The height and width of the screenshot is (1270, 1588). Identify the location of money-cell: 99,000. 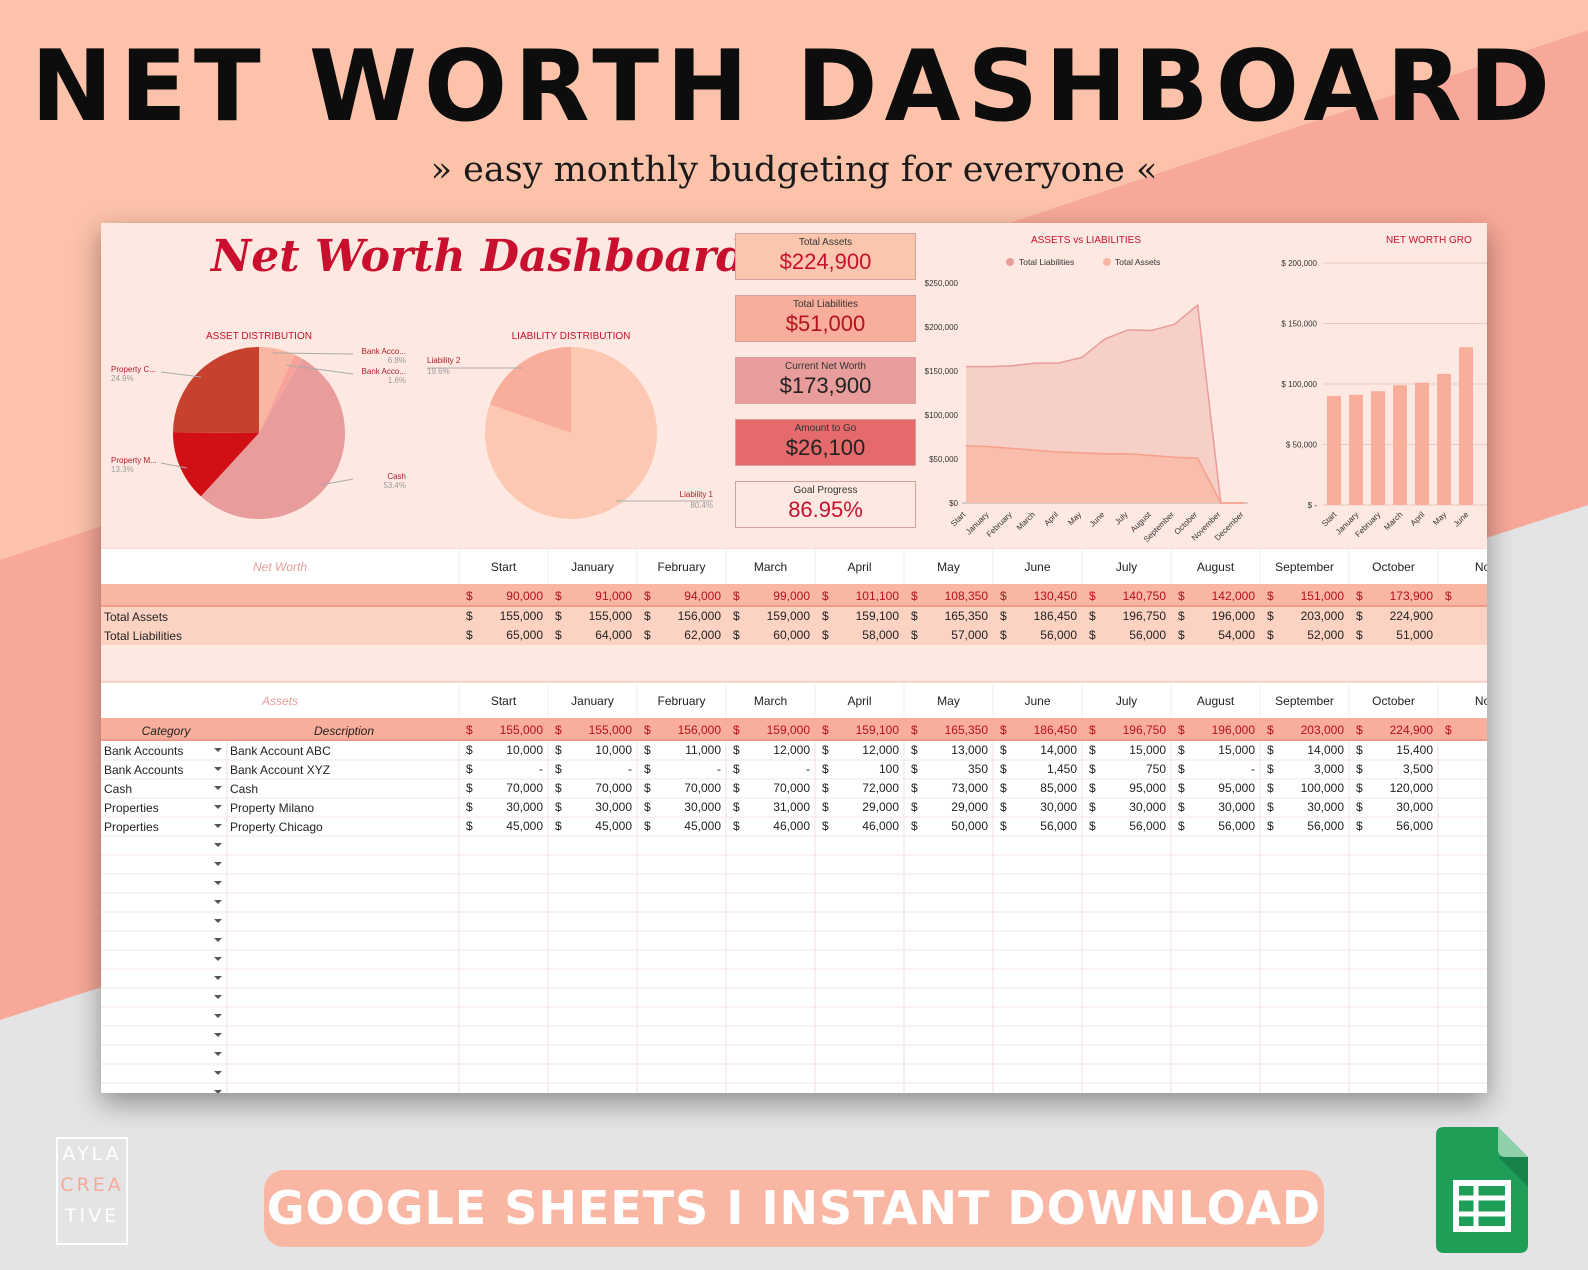
(791, 596).